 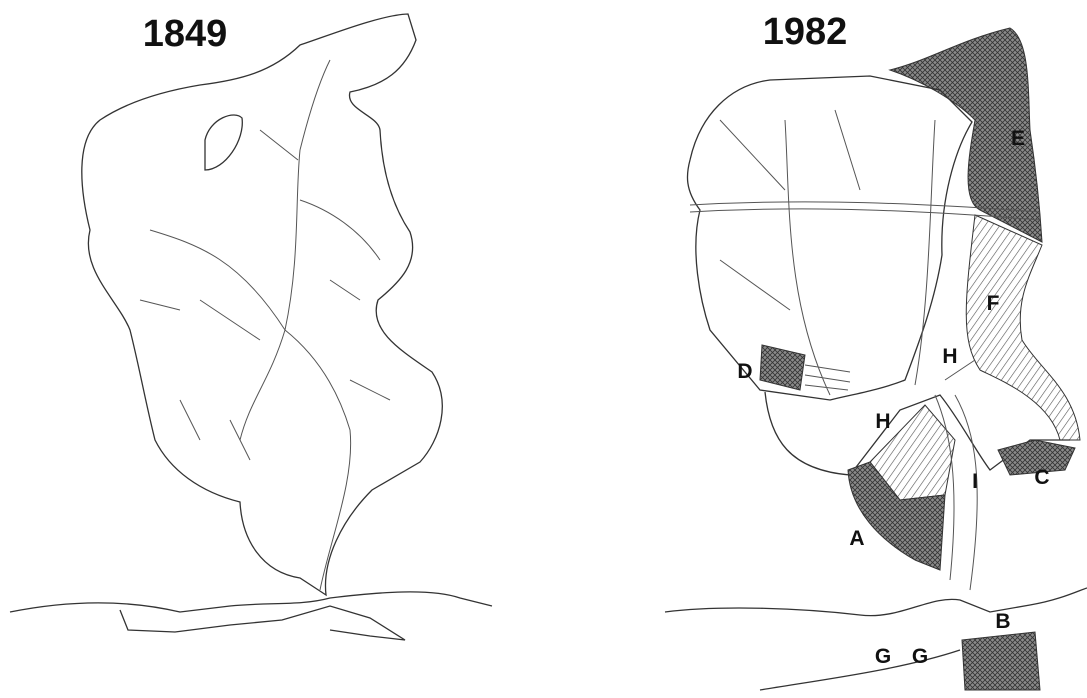 What do you see at coordinates (223, 142) in the screenshot?
I see `marsh-island` at bounding box center [223, 142].